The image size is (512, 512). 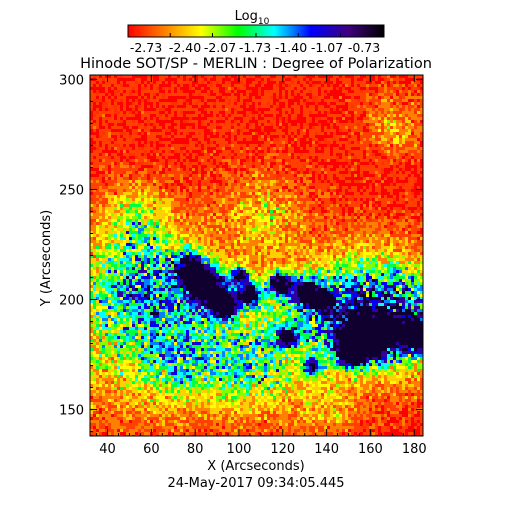 What do you see at coordinates (195, 449) in the screenshot?
I see `x-tick-label: 80` at bounding box center [195, 449].